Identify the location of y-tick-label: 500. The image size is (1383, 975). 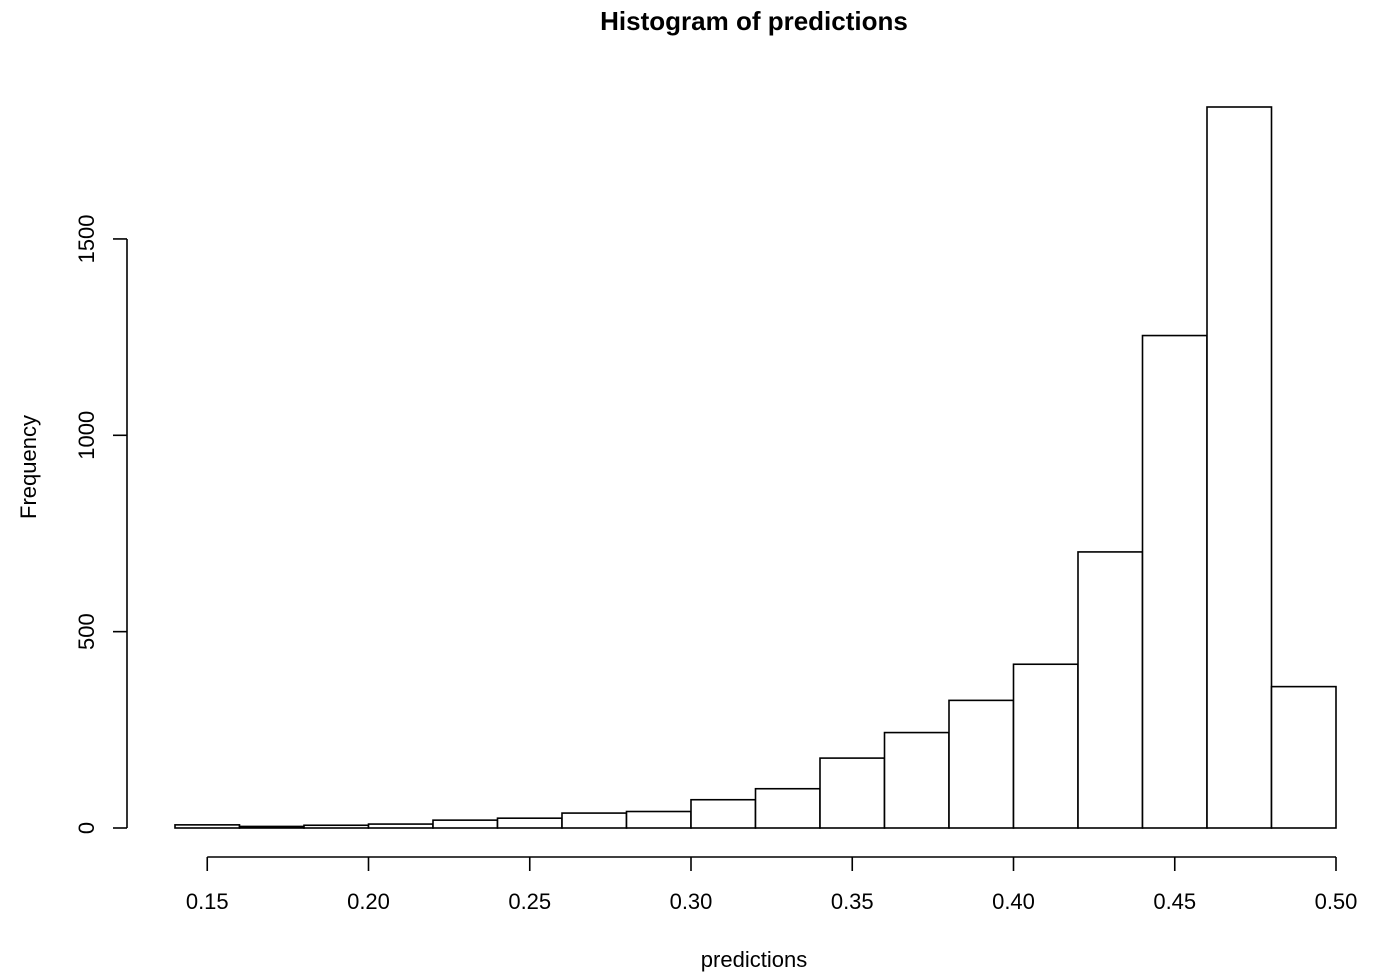
(86, 631).